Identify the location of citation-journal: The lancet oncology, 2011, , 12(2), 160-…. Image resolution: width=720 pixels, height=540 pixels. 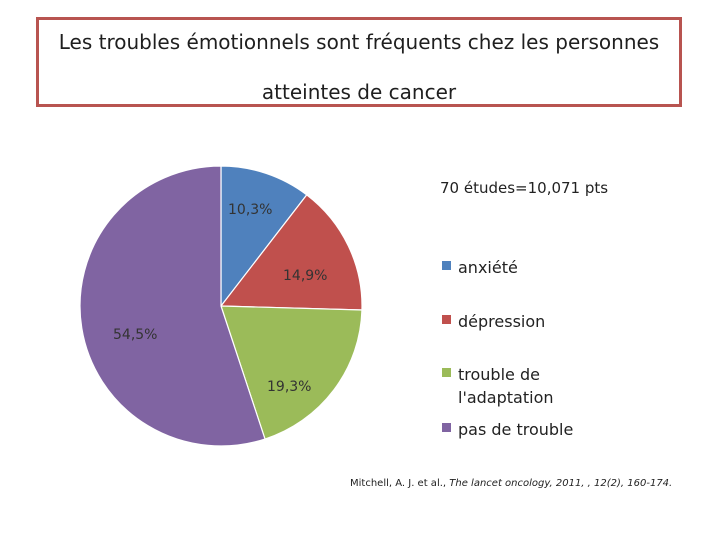
(561, 483).